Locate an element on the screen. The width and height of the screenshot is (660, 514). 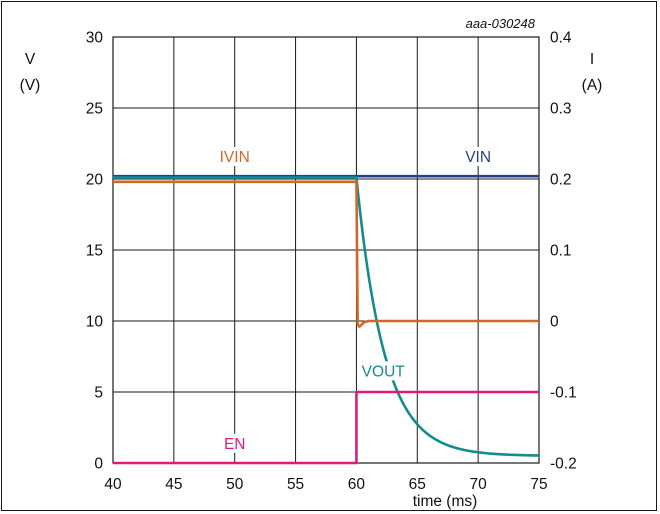
left-y-tick-label: 25 is located at coordinates (94, 109).